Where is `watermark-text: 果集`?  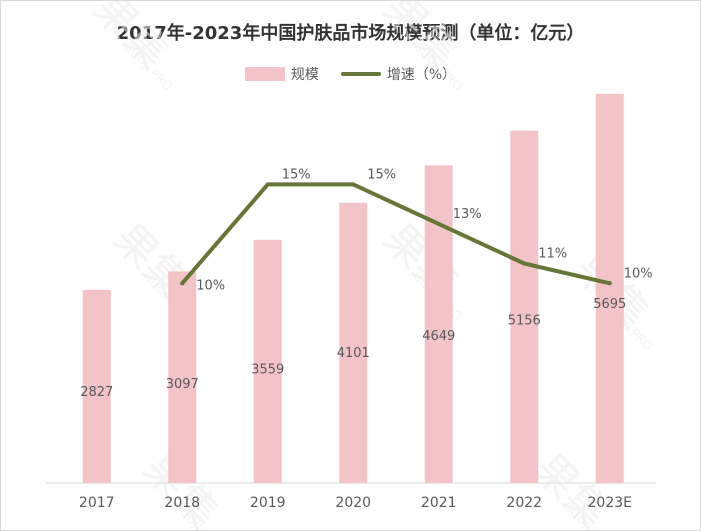
watermark-text: 果集 is located at coordinates (421, 261).